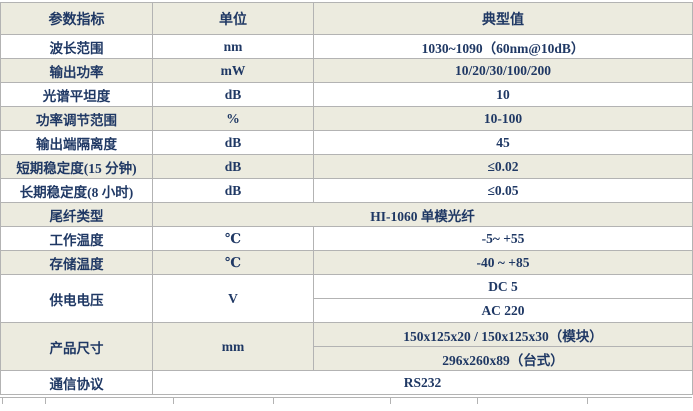  I want to click on col-header-param: 参数指标, so click(76, 18).